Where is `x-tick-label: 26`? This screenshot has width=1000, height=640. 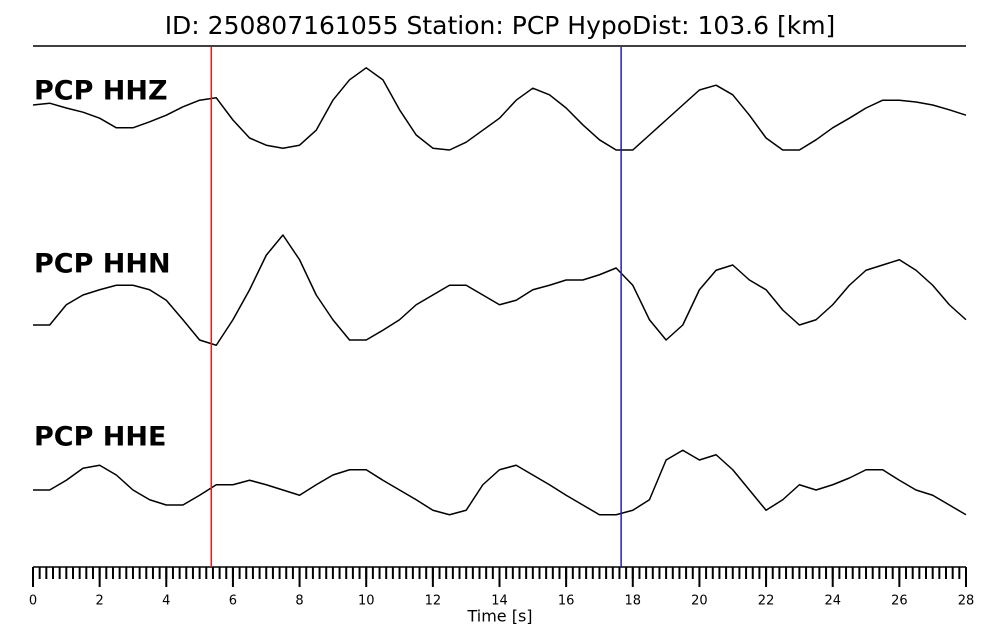
x-tick-label: 26 is located at coordinates (899, 601).